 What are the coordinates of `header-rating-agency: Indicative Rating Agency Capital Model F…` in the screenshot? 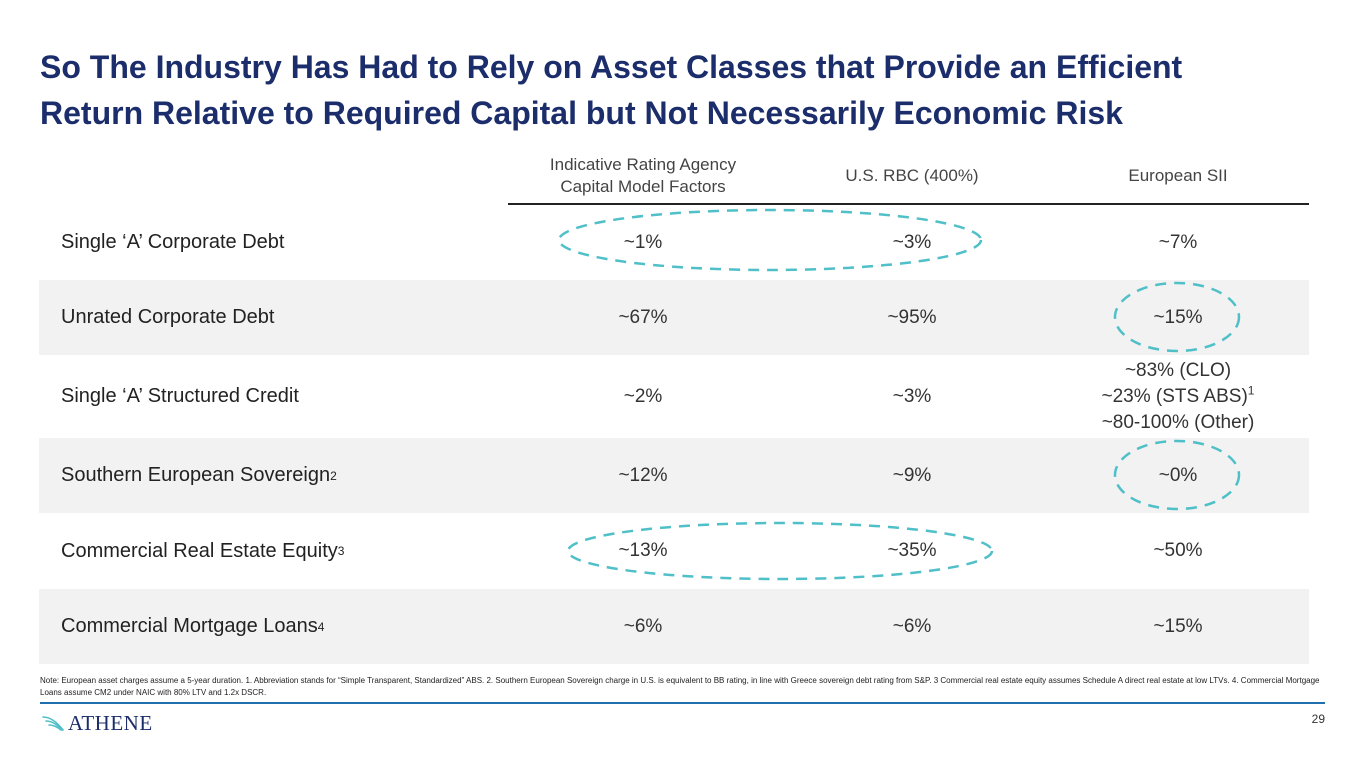 It's located at (643, 176).